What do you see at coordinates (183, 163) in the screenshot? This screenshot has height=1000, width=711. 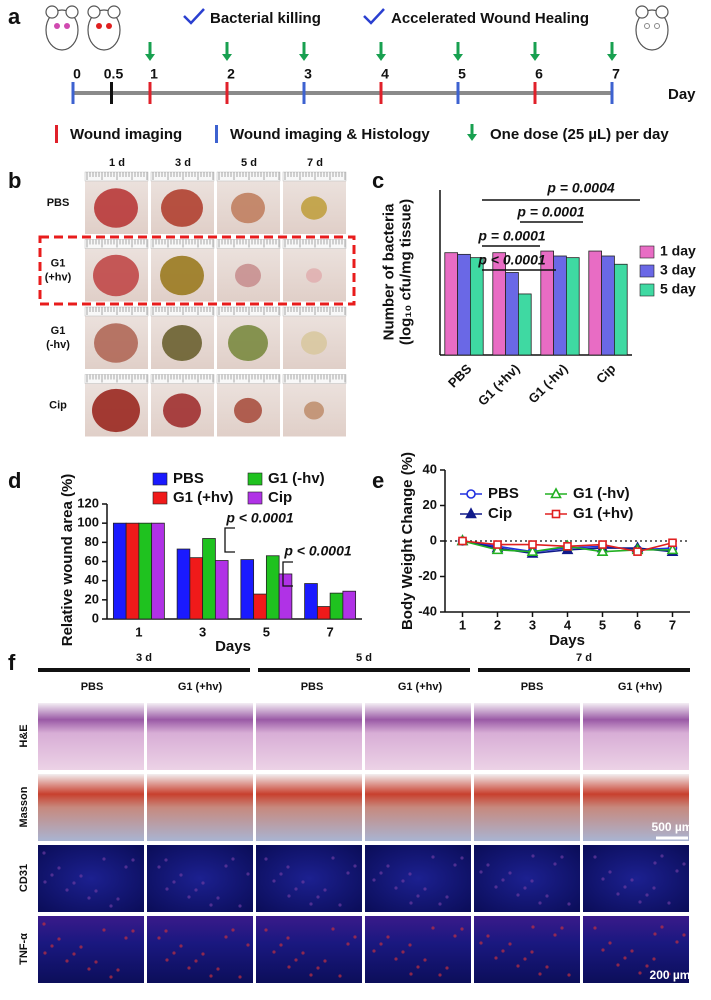 I see `photo-column-label: 3 d` at bounding box center [183, 163].